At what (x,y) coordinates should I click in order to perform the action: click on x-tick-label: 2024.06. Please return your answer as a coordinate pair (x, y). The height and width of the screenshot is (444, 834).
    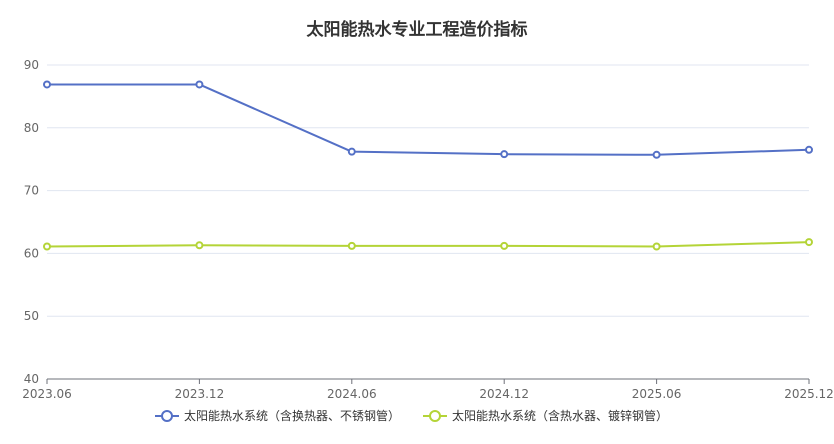
    Looking at the image, I should click on (352, 394).